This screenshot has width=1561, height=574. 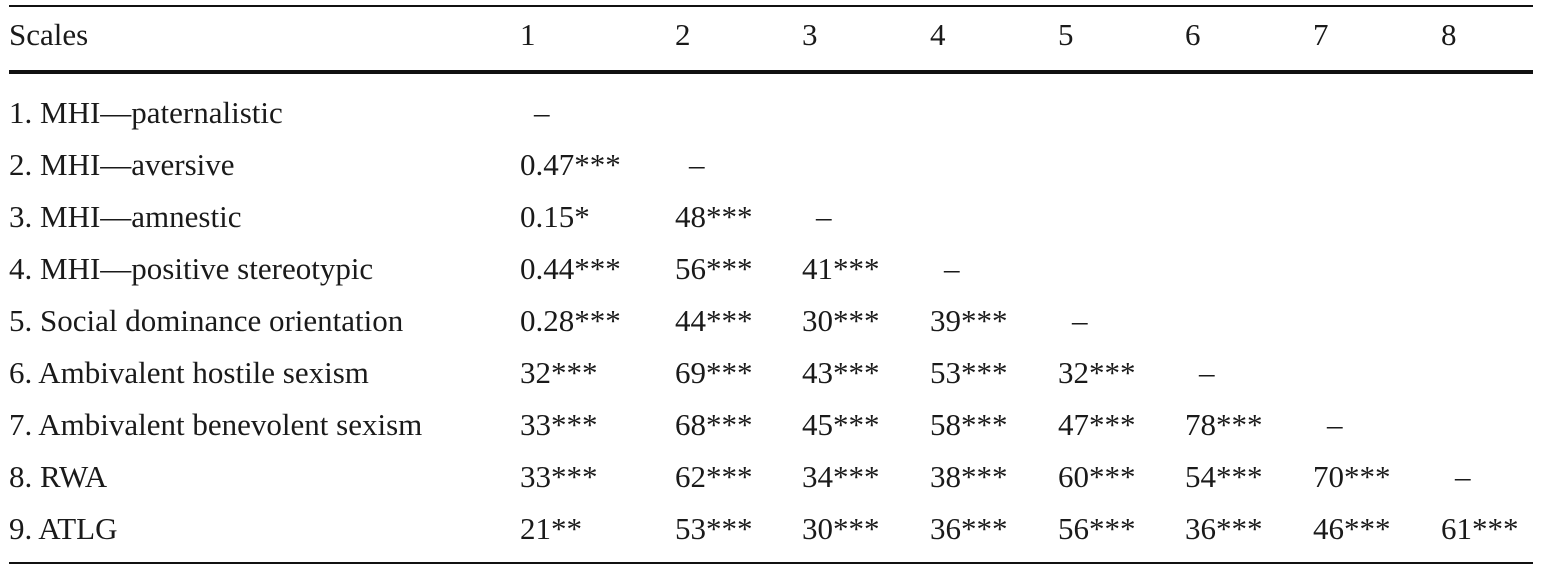 What do you see at coordinates (1224, 476) in the screenshot?
I see `table-cell: 54***` at bounding box center [1224, 476].